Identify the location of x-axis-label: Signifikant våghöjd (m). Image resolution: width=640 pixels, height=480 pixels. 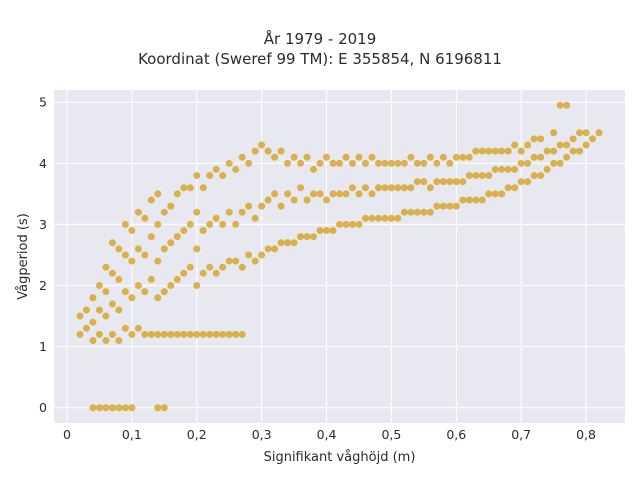
(340, 457).